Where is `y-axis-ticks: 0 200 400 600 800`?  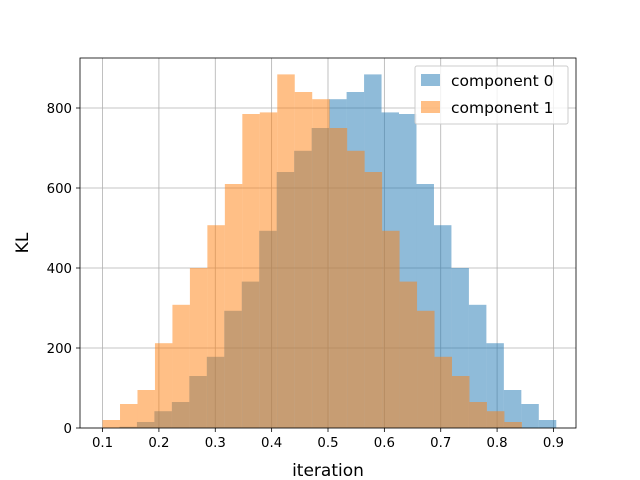 y-axis-ticks: 0 200 400 600 800 is located at coordinates (63, 269).